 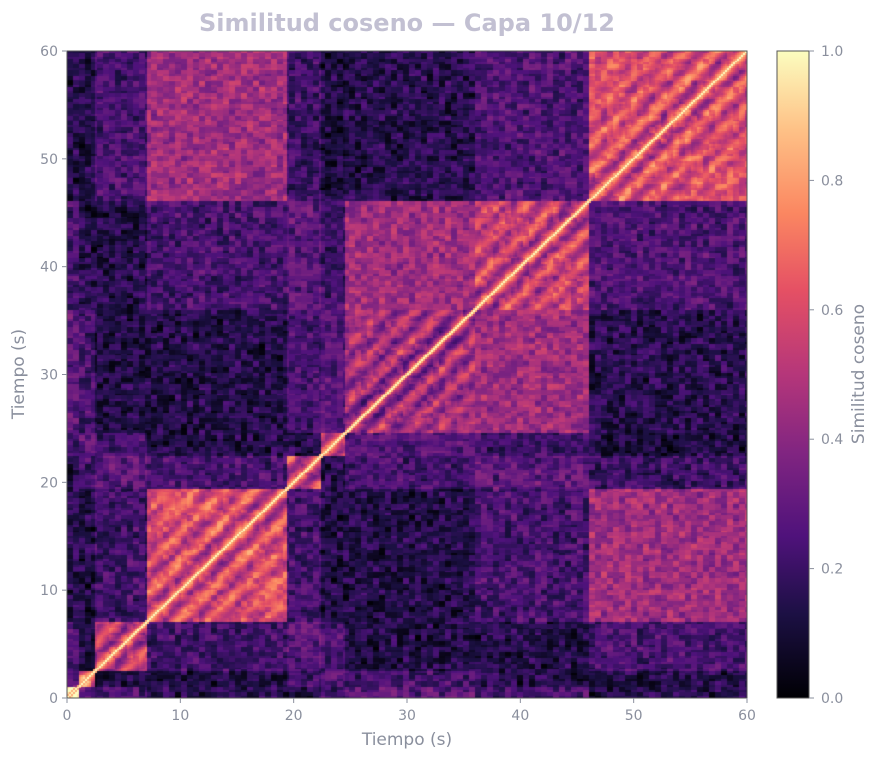 I want to click on y-tick-label: 50, so click(x=49, y=160).